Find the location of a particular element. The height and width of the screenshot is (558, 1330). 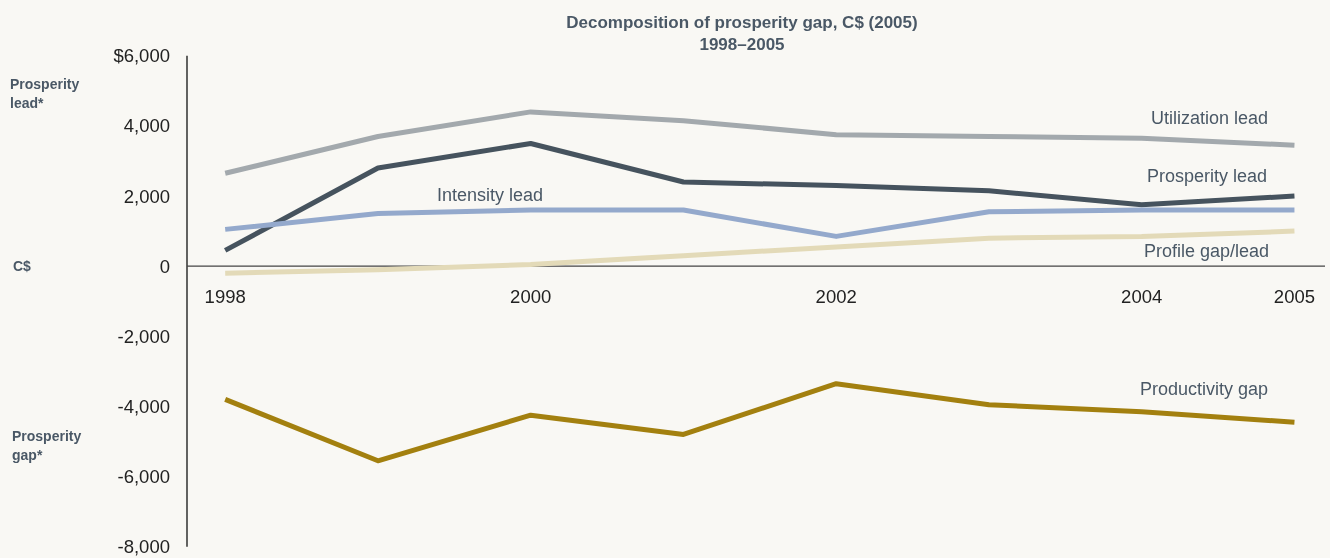

x-tick-label: 2005 is located at coordinates (1294, 296).